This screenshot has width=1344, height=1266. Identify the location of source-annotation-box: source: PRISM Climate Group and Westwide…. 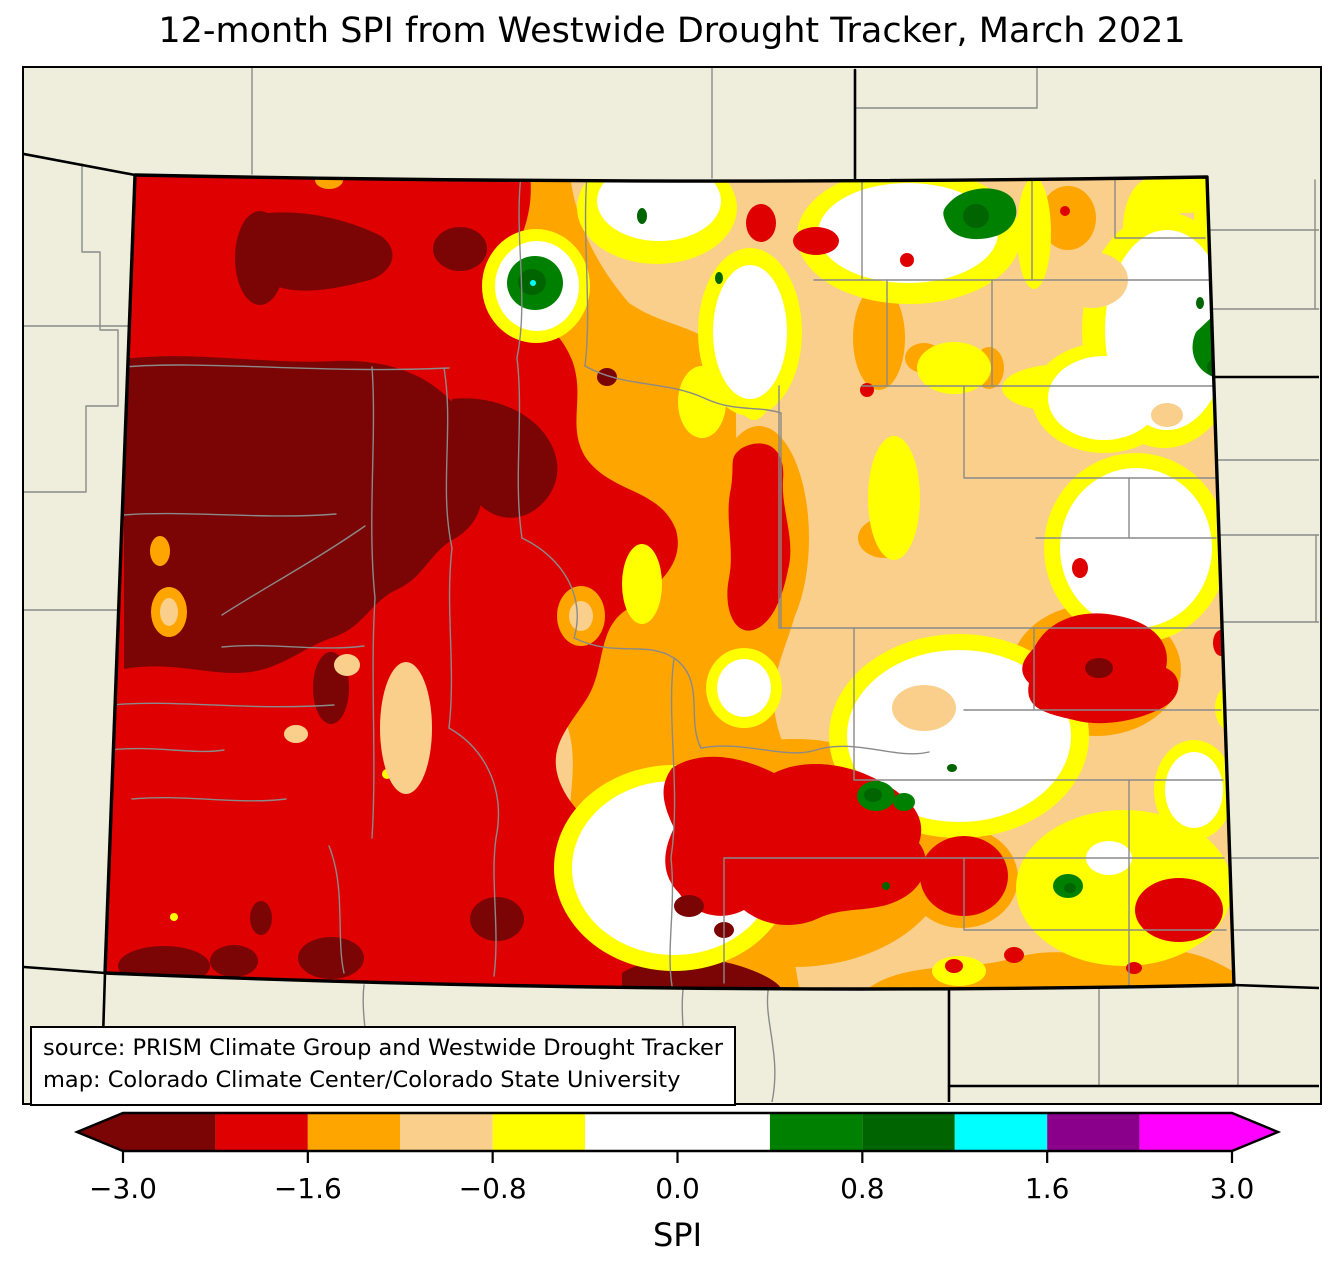
(383, 1066).